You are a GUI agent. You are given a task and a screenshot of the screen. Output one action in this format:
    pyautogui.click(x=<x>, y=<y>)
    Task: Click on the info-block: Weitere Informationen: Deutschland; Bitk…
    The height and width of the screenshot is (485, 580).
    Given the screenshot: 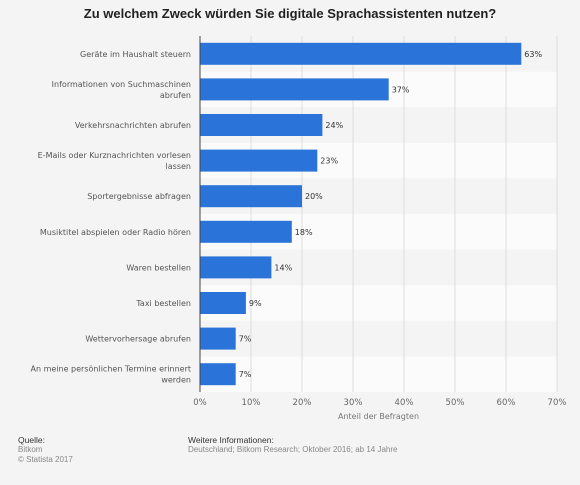 What is the action you would take?
    pyautogui.click(x=292, y=445)
    